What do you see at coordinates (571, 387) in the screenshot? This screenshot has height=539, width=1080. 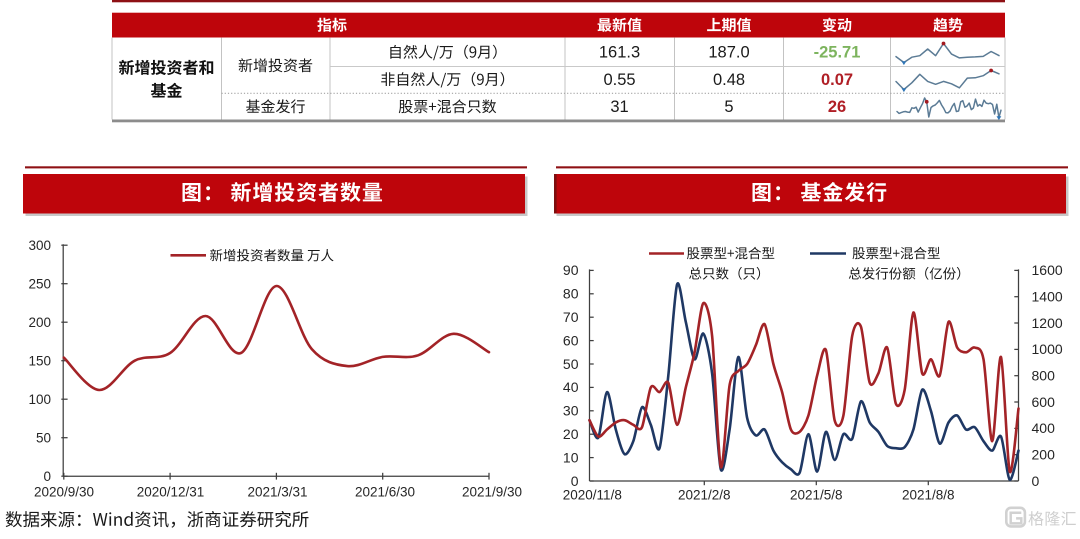 I see `svg-text: 40` at bounding box center [571, 387].